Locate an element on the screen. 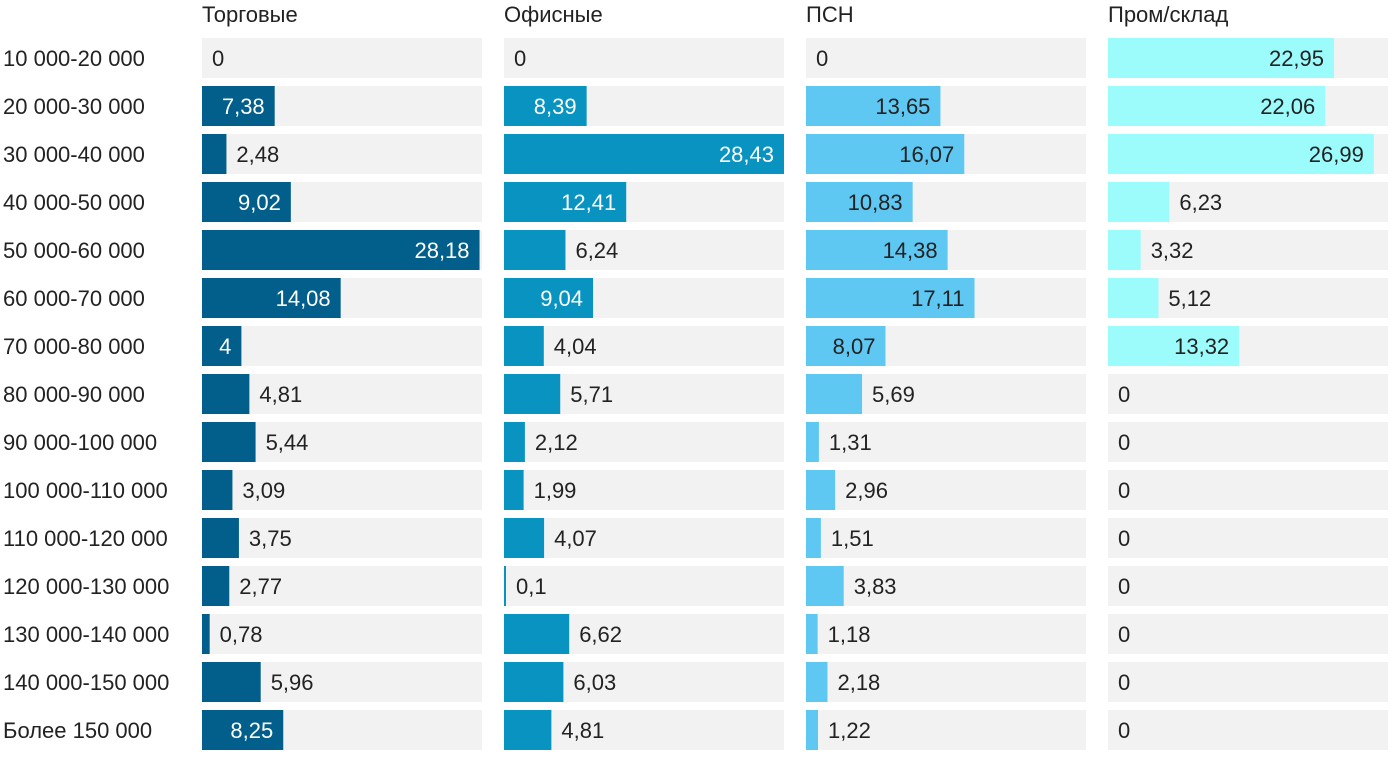 The width and height of the screenshot is (1400, 766). data-label: 14,38 is located at coordinates (910, 250).